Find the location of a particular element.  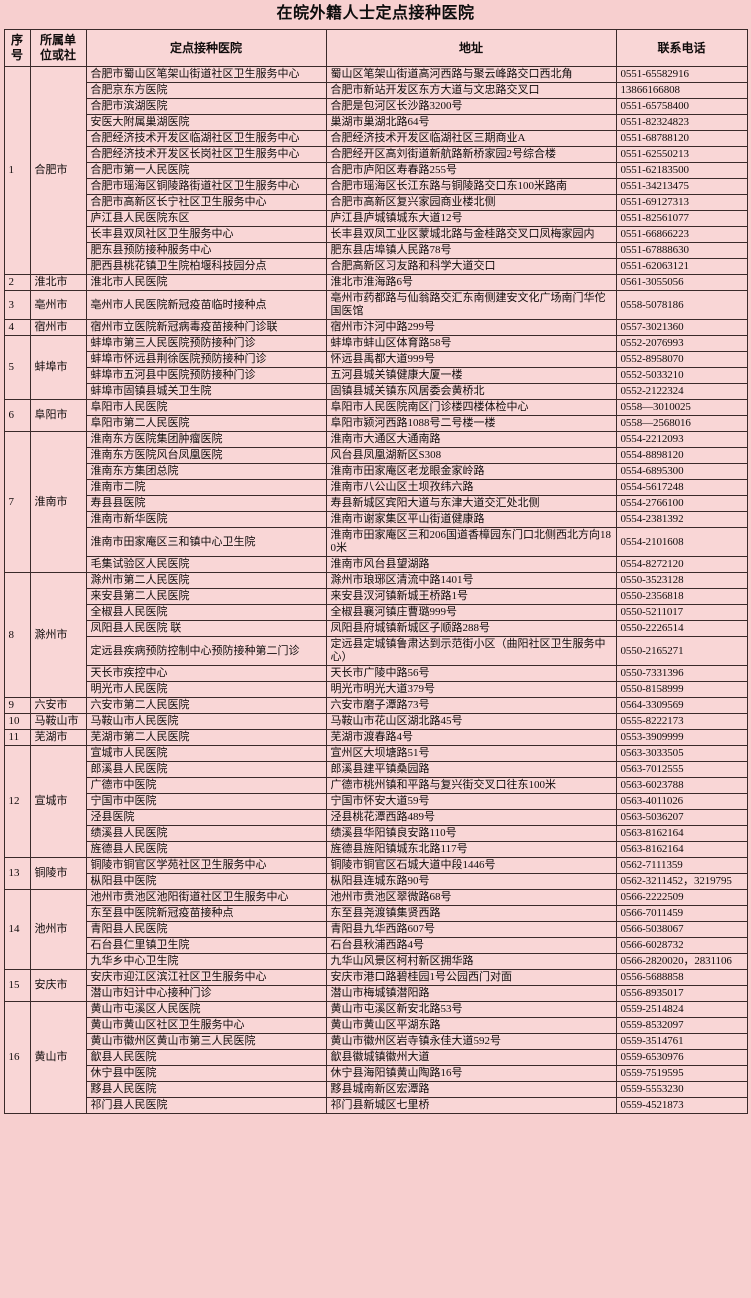

cell-address: 庐江县庐城镇城东大道12号 is located at coordinates (471, 218).